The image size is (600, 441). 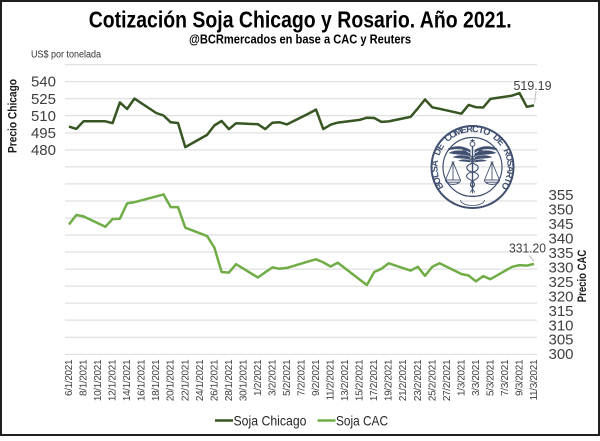 I want to click on svg-text: 15/2/2021, so click(x=360, y=380).